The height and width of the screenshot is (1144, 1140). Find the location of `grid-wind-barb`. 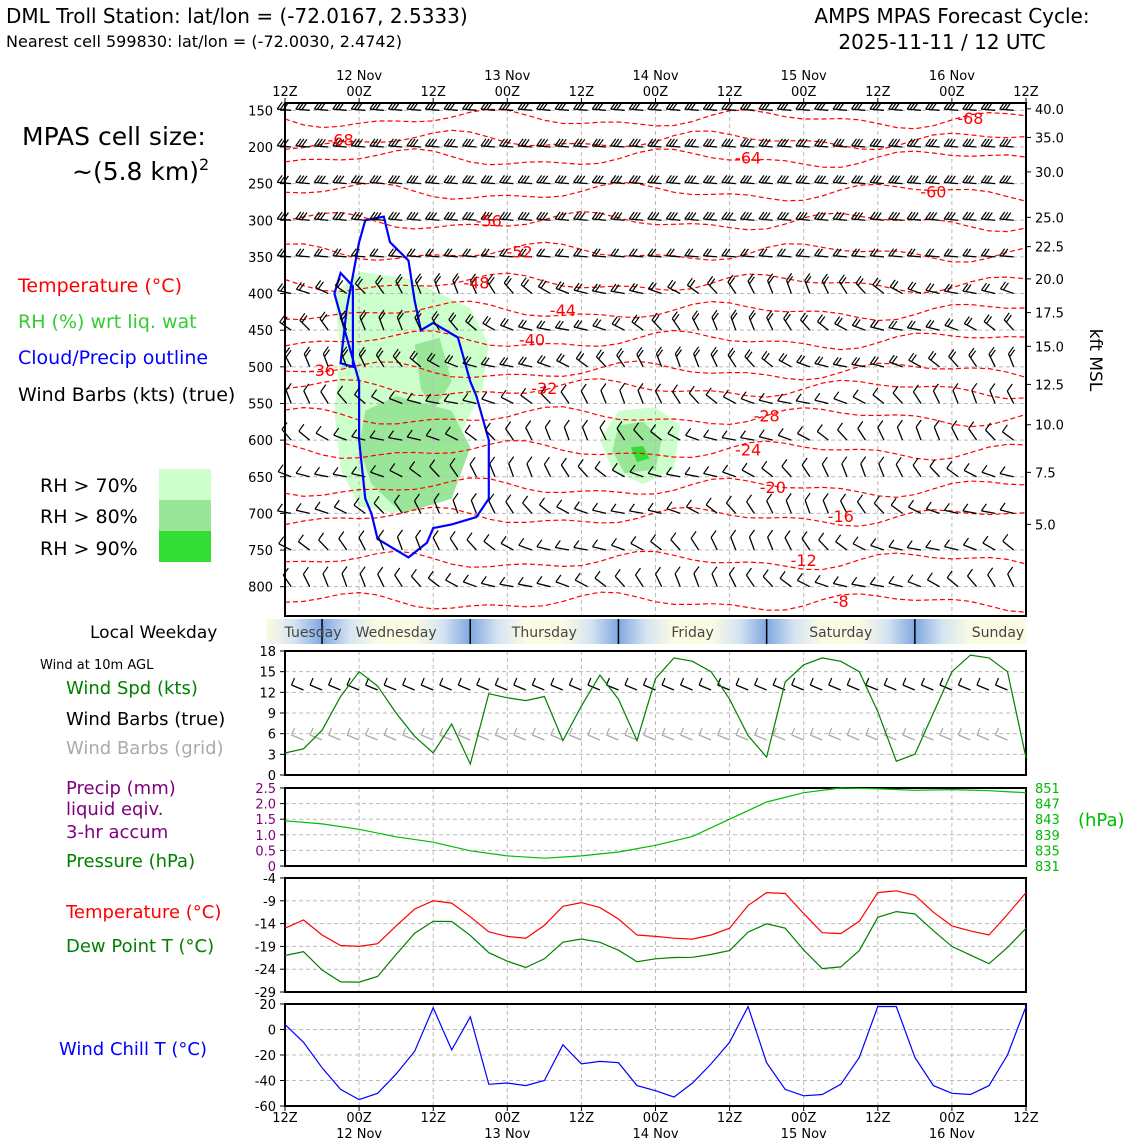

grid-wind-barb is located at coordinates (668, 737).